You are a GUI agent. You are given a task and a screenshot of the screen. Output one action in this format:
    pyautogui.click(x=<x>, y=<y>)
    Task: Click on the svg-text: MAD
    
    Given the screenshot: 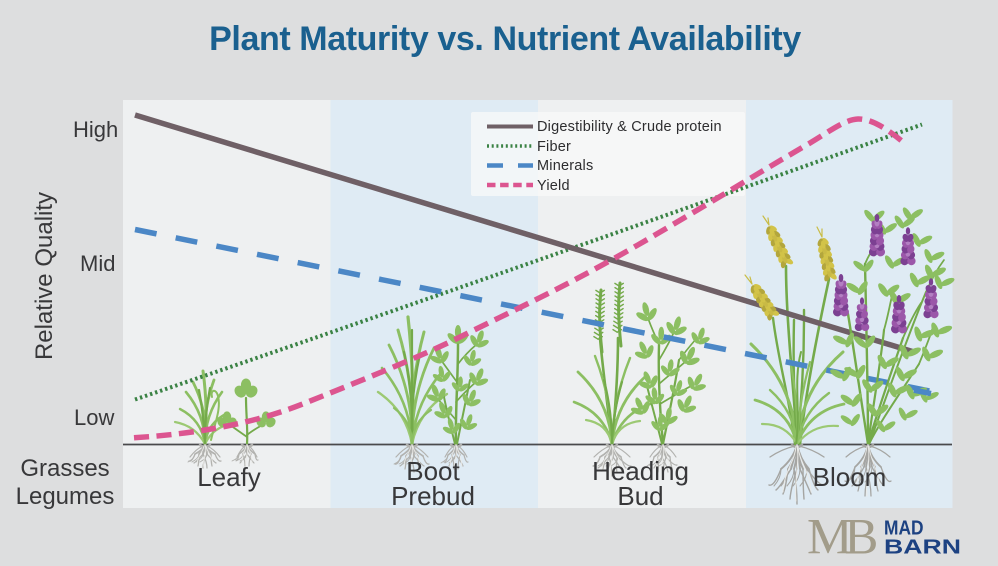 What is the action you would take?
    pyautogui.click(x=904, y=528)
    